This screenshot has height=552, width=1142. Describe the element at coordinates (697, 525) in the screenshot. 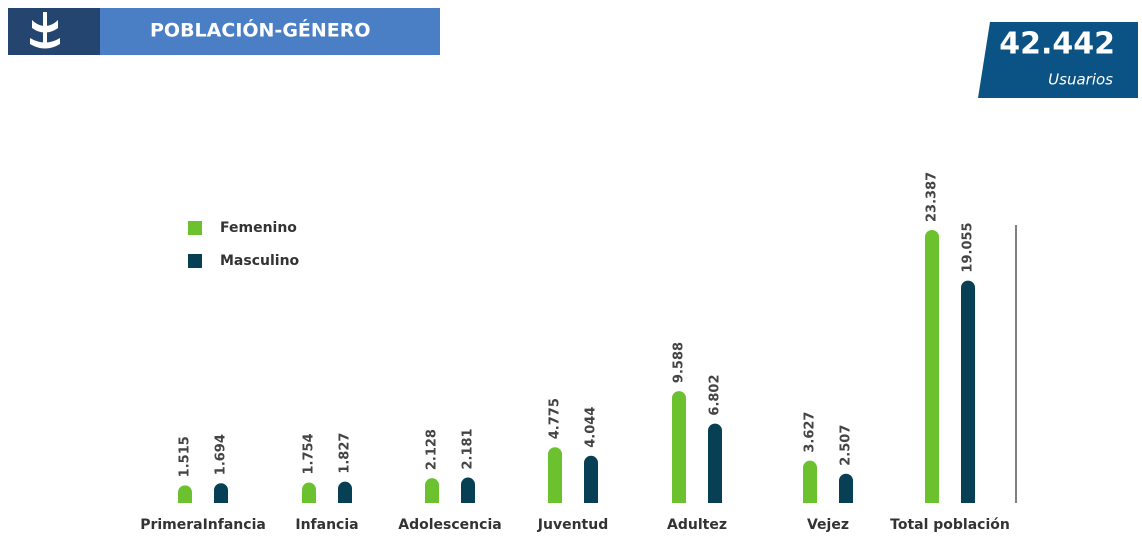

I see `x-tick-label: Adultez` at that location.